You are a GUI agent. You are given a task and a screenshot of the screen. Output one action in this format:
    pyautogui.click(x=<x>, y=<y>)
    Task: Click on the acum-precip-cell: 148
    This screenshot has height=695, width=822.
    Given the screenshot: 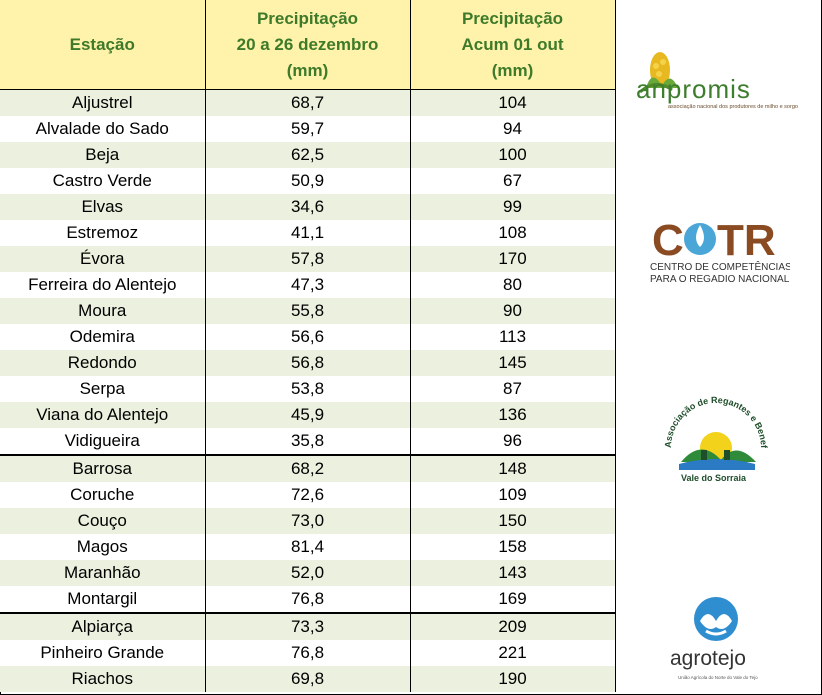 What is the action you would take?
    pyautogui.click(x=513, y=468)
    